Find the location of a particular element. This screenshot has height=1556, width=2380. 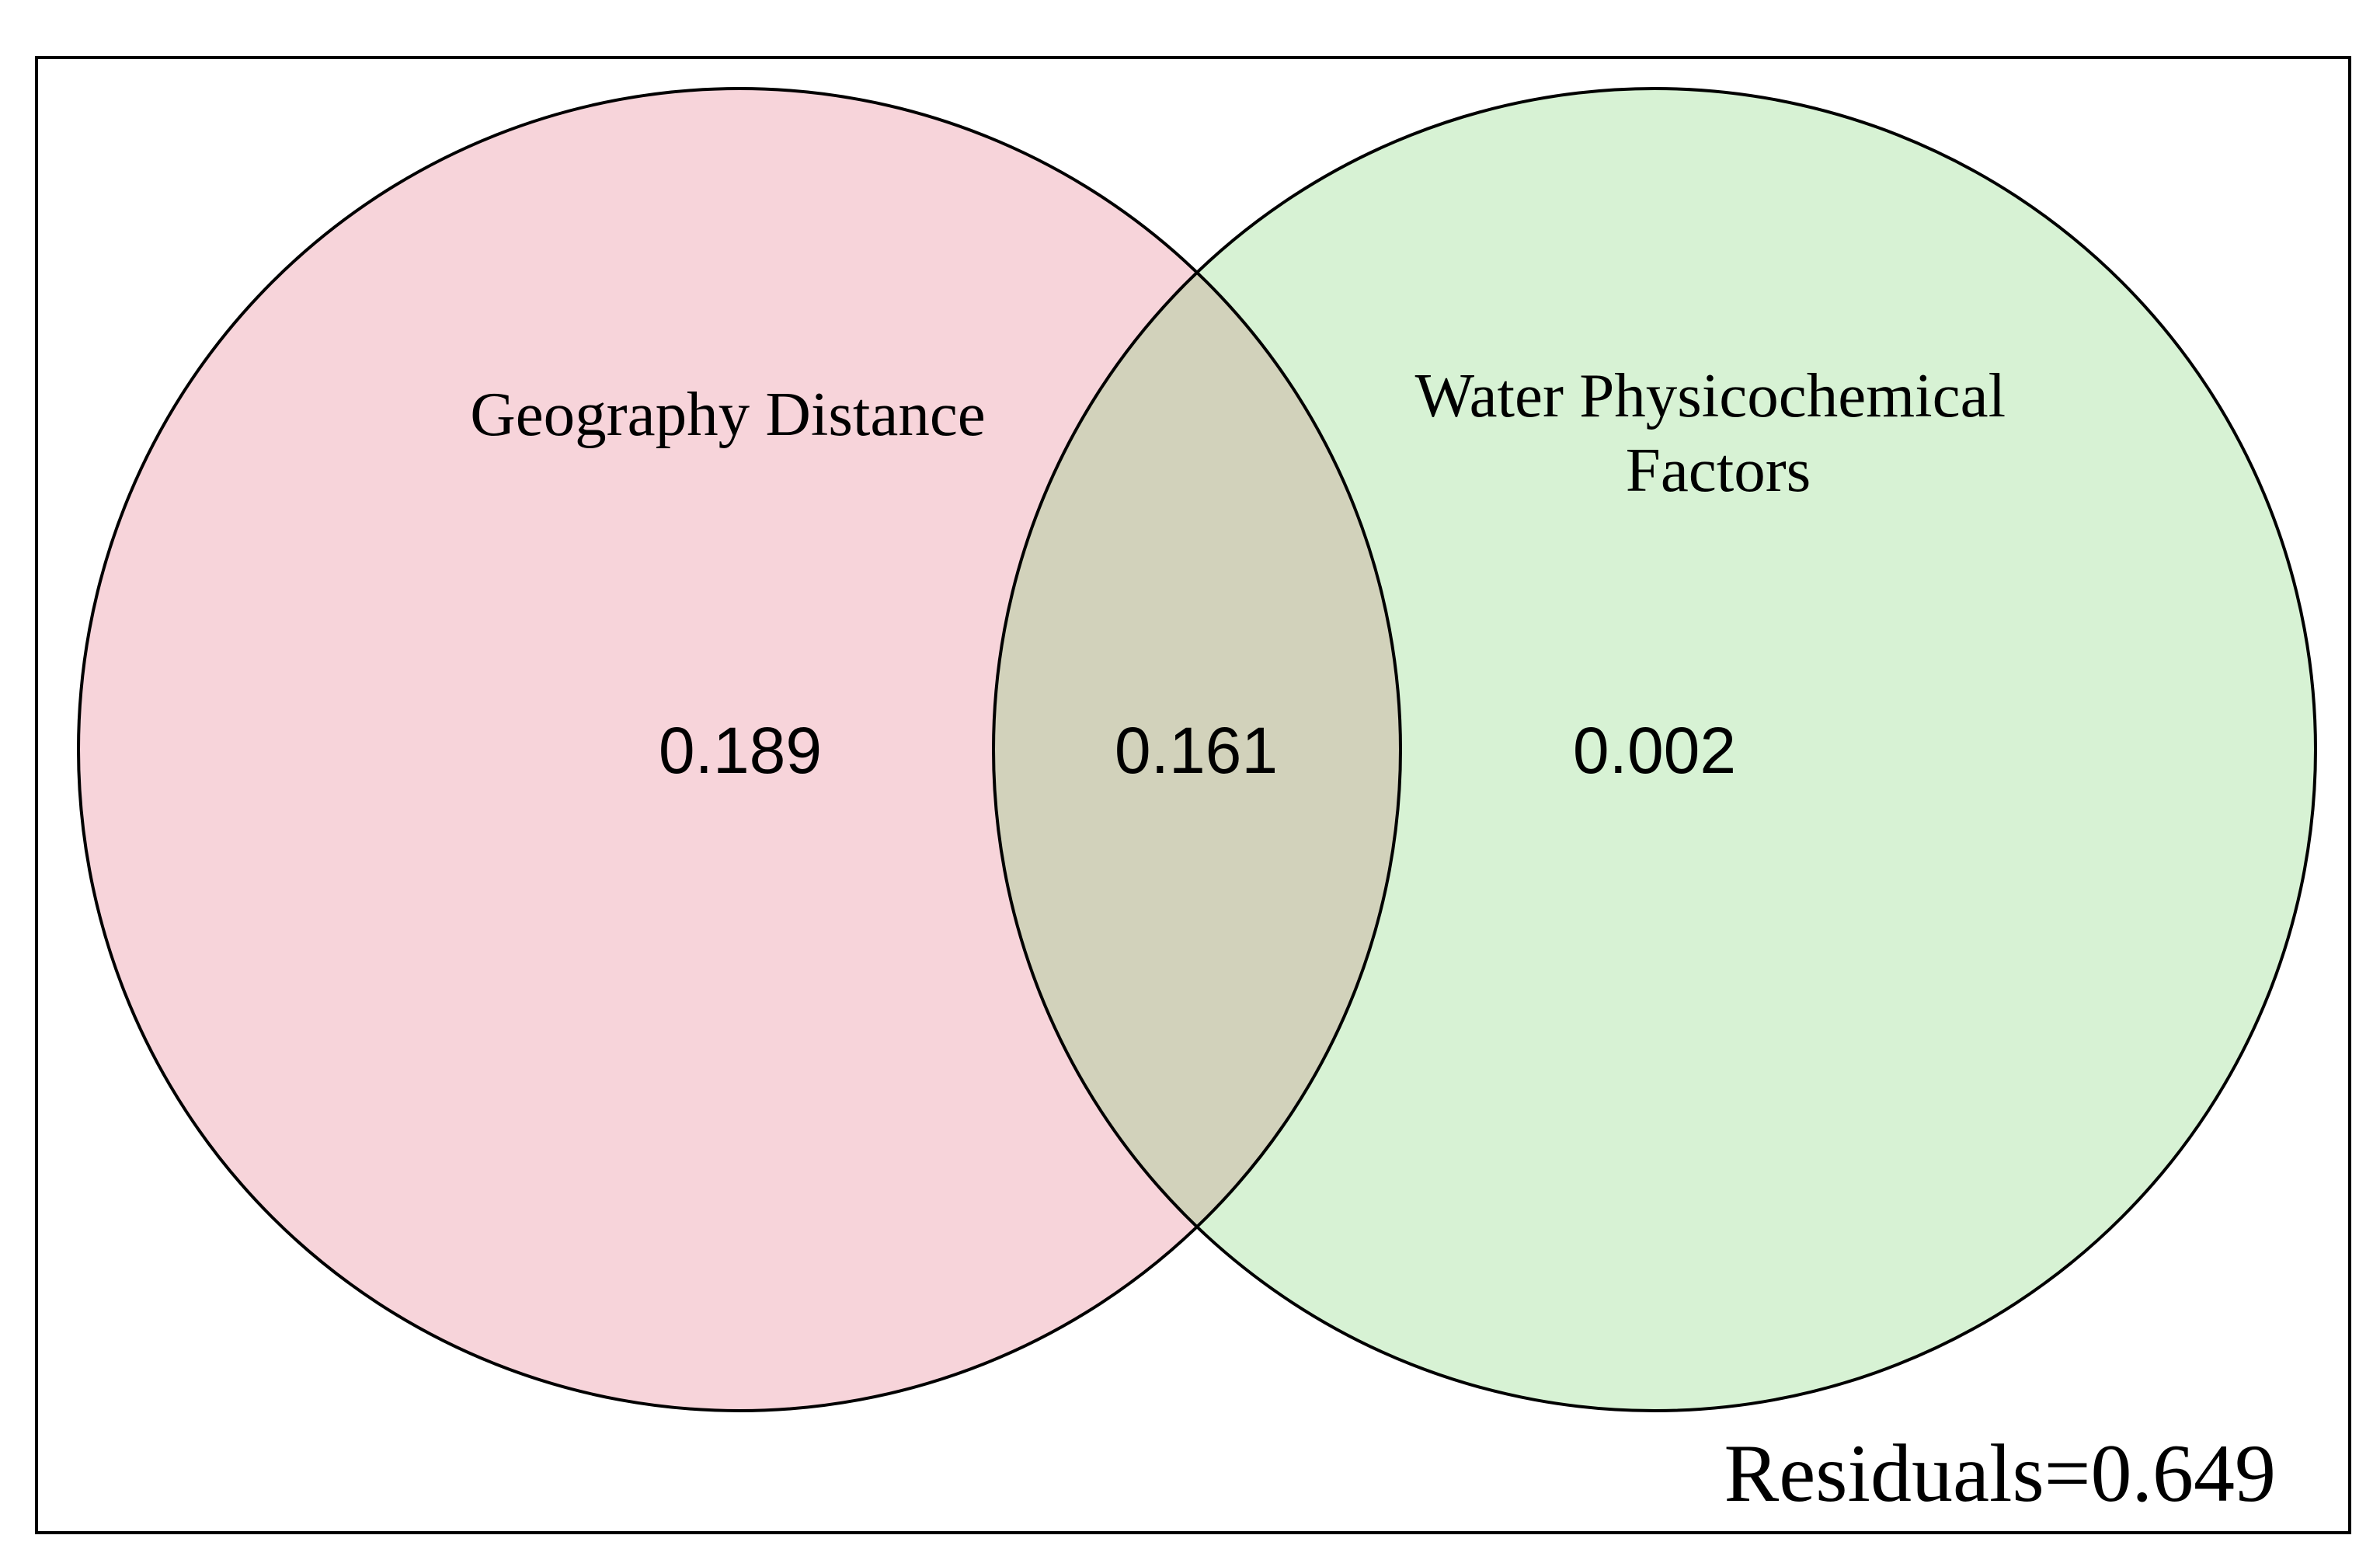

geography-distance-label: Geography Distance is located at coordinates (728, 414).